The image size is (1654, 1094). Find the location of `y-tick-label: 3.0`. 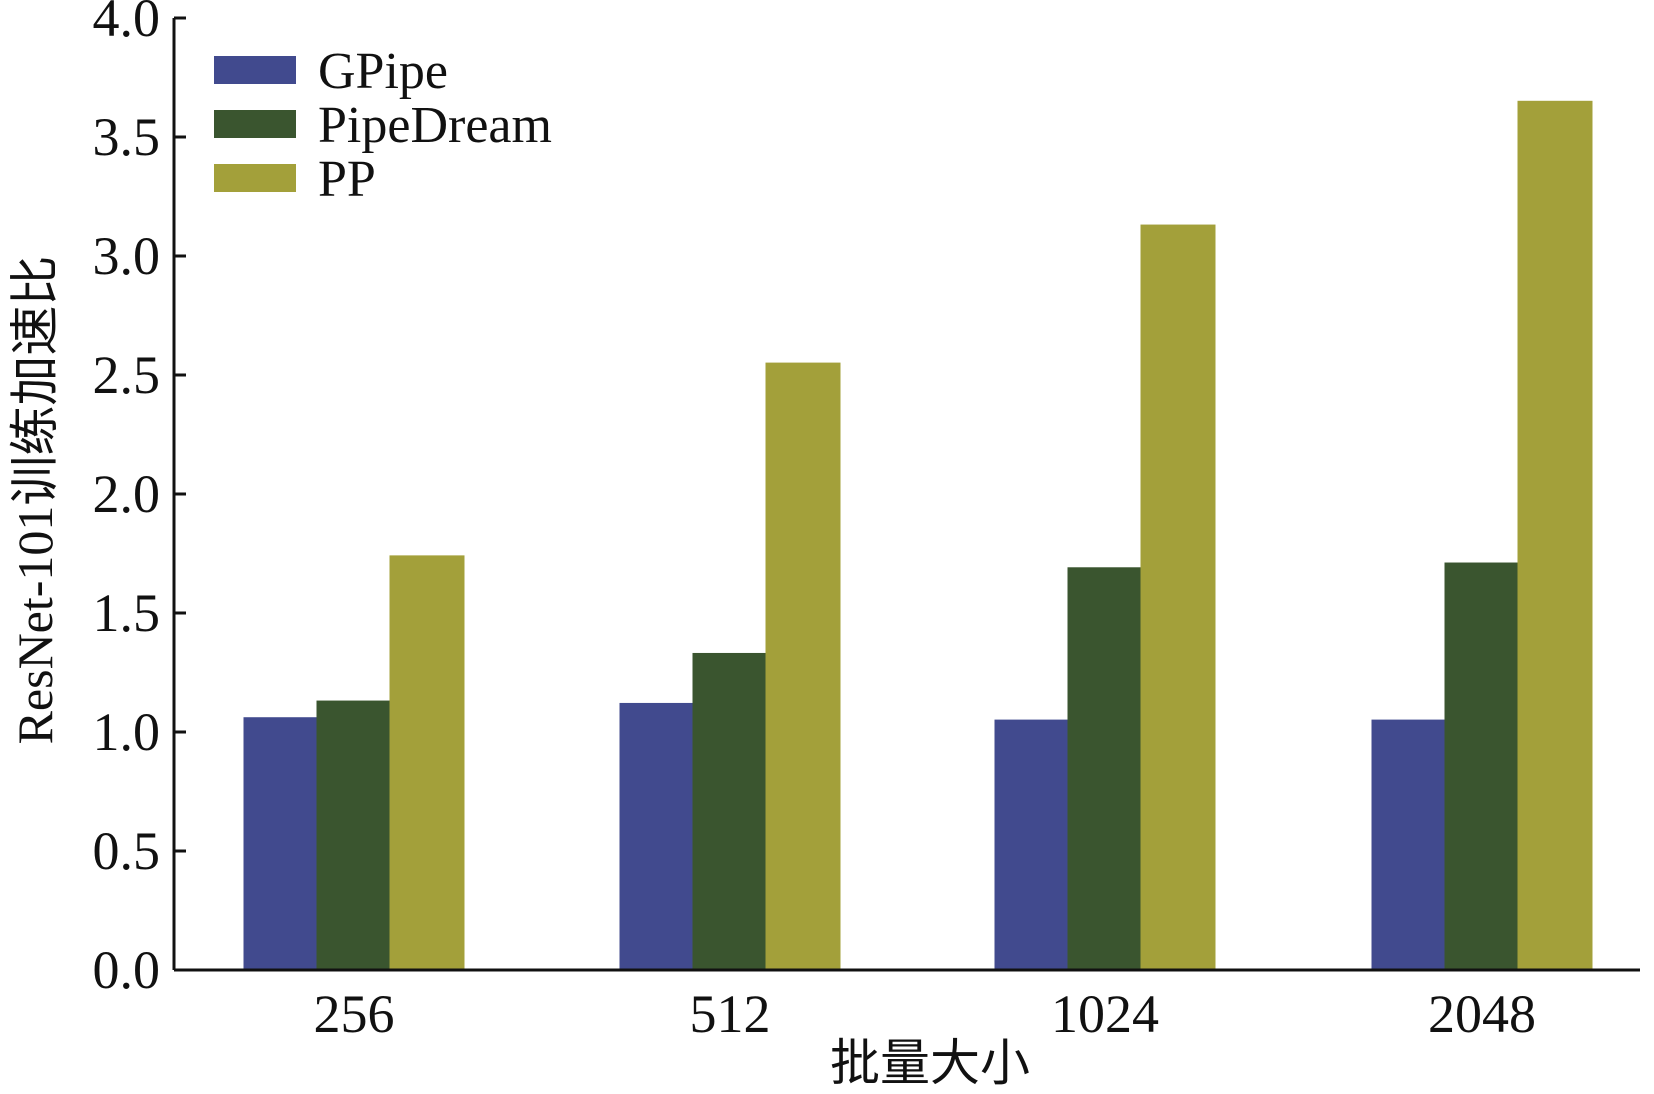

y-tick-label: 3.0 is located at coordinates (127, 256).